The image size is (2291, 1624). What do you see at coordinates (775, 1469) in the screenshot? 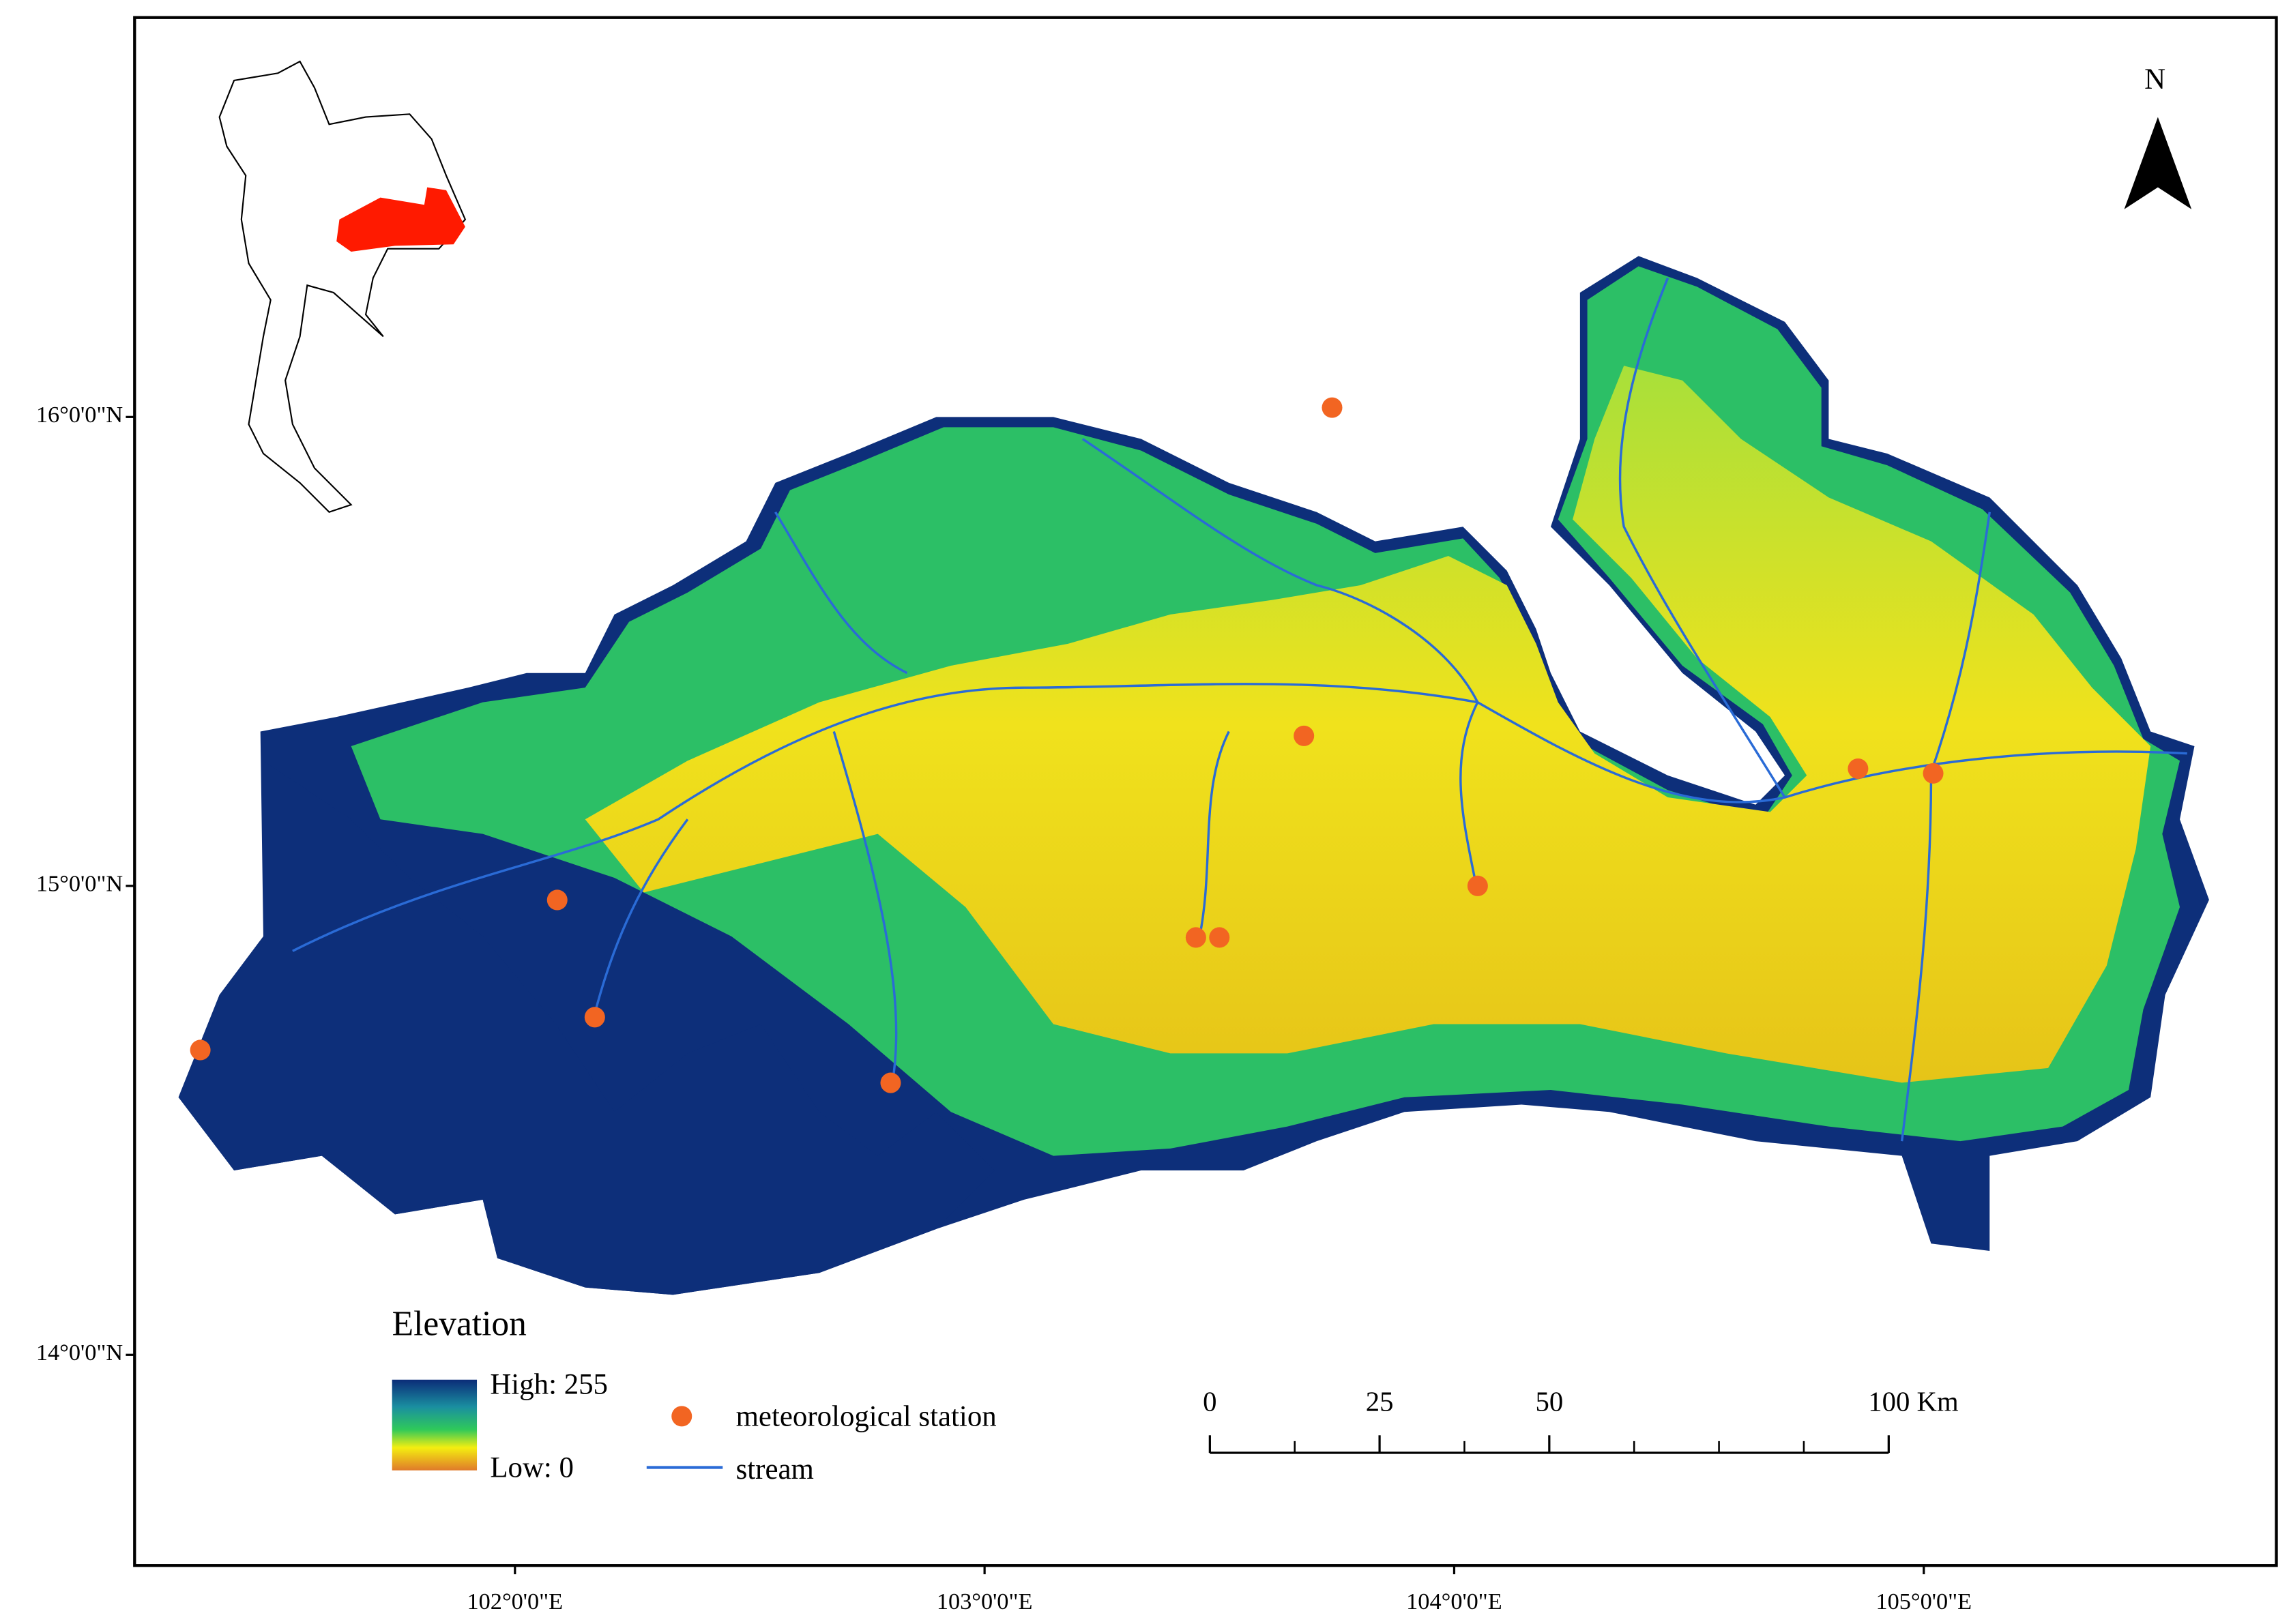
I see `legend-stream: stream` at bounding box center [775, 1469].